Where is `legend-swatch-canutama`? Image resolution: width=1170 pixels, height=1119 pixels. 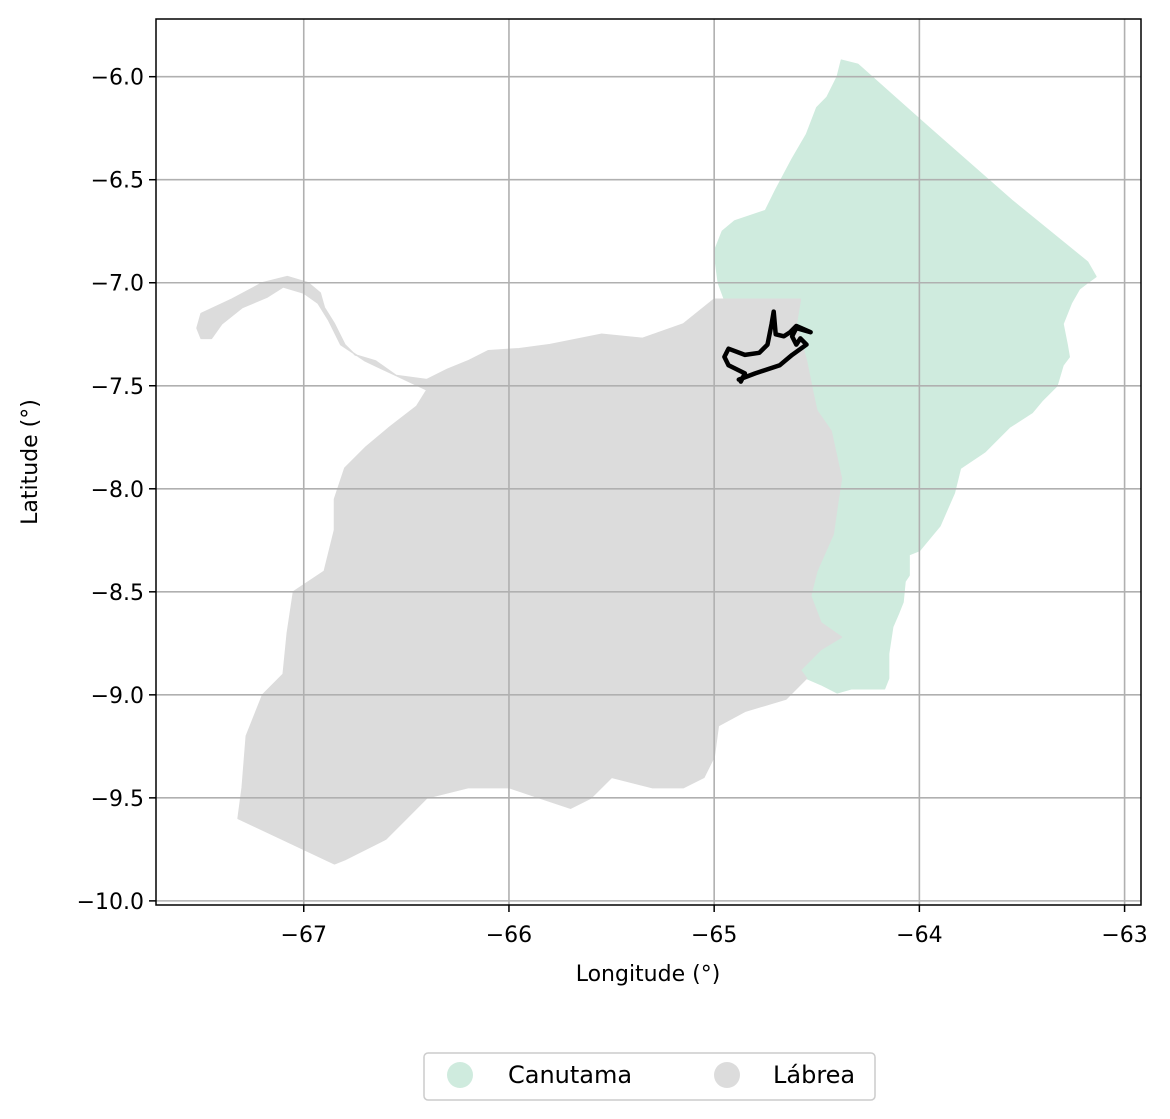
legend-swatch-canutama is located at coordinates (460, 1075).